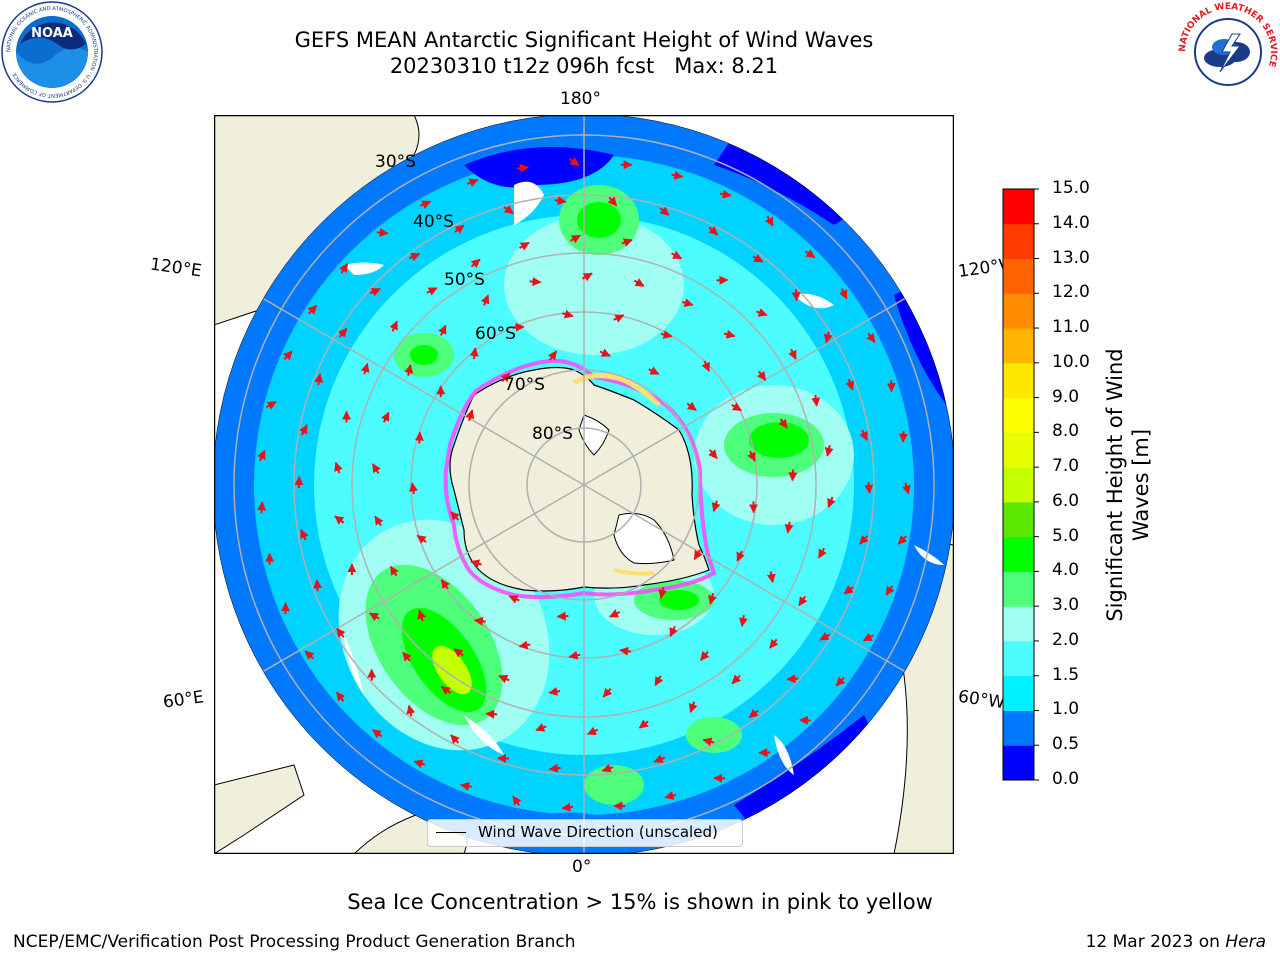  I want to click on colorbar-label-line2: Waves [m], so click(1141, 485).